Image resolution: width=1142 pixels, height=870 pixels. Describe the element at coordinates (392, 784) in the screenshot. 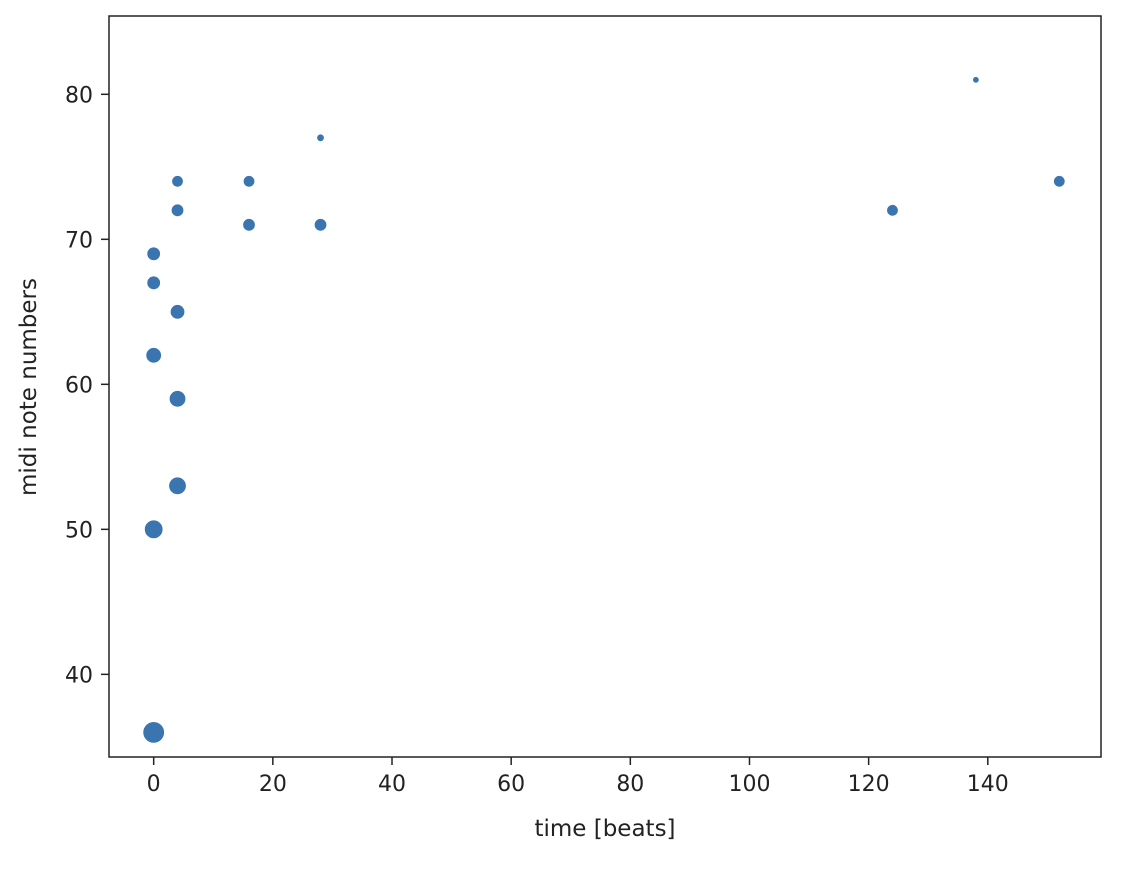

I see `x-tick-label: 40` at that location.